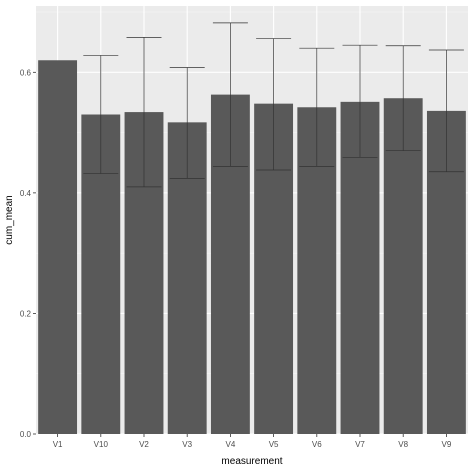  I want to click on y-axis: 0.0 0.2 0.4 0.6, so click(28, 253).